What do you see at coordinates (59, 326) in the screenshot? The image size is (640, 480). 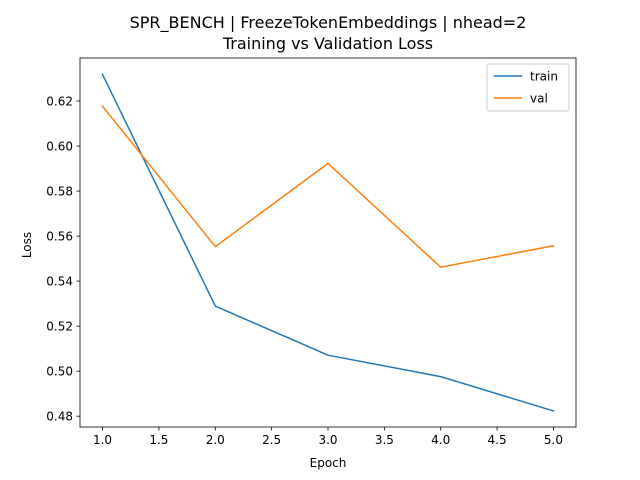 I see `y-tick-label: 0.52` at bounding box center [59, 326].